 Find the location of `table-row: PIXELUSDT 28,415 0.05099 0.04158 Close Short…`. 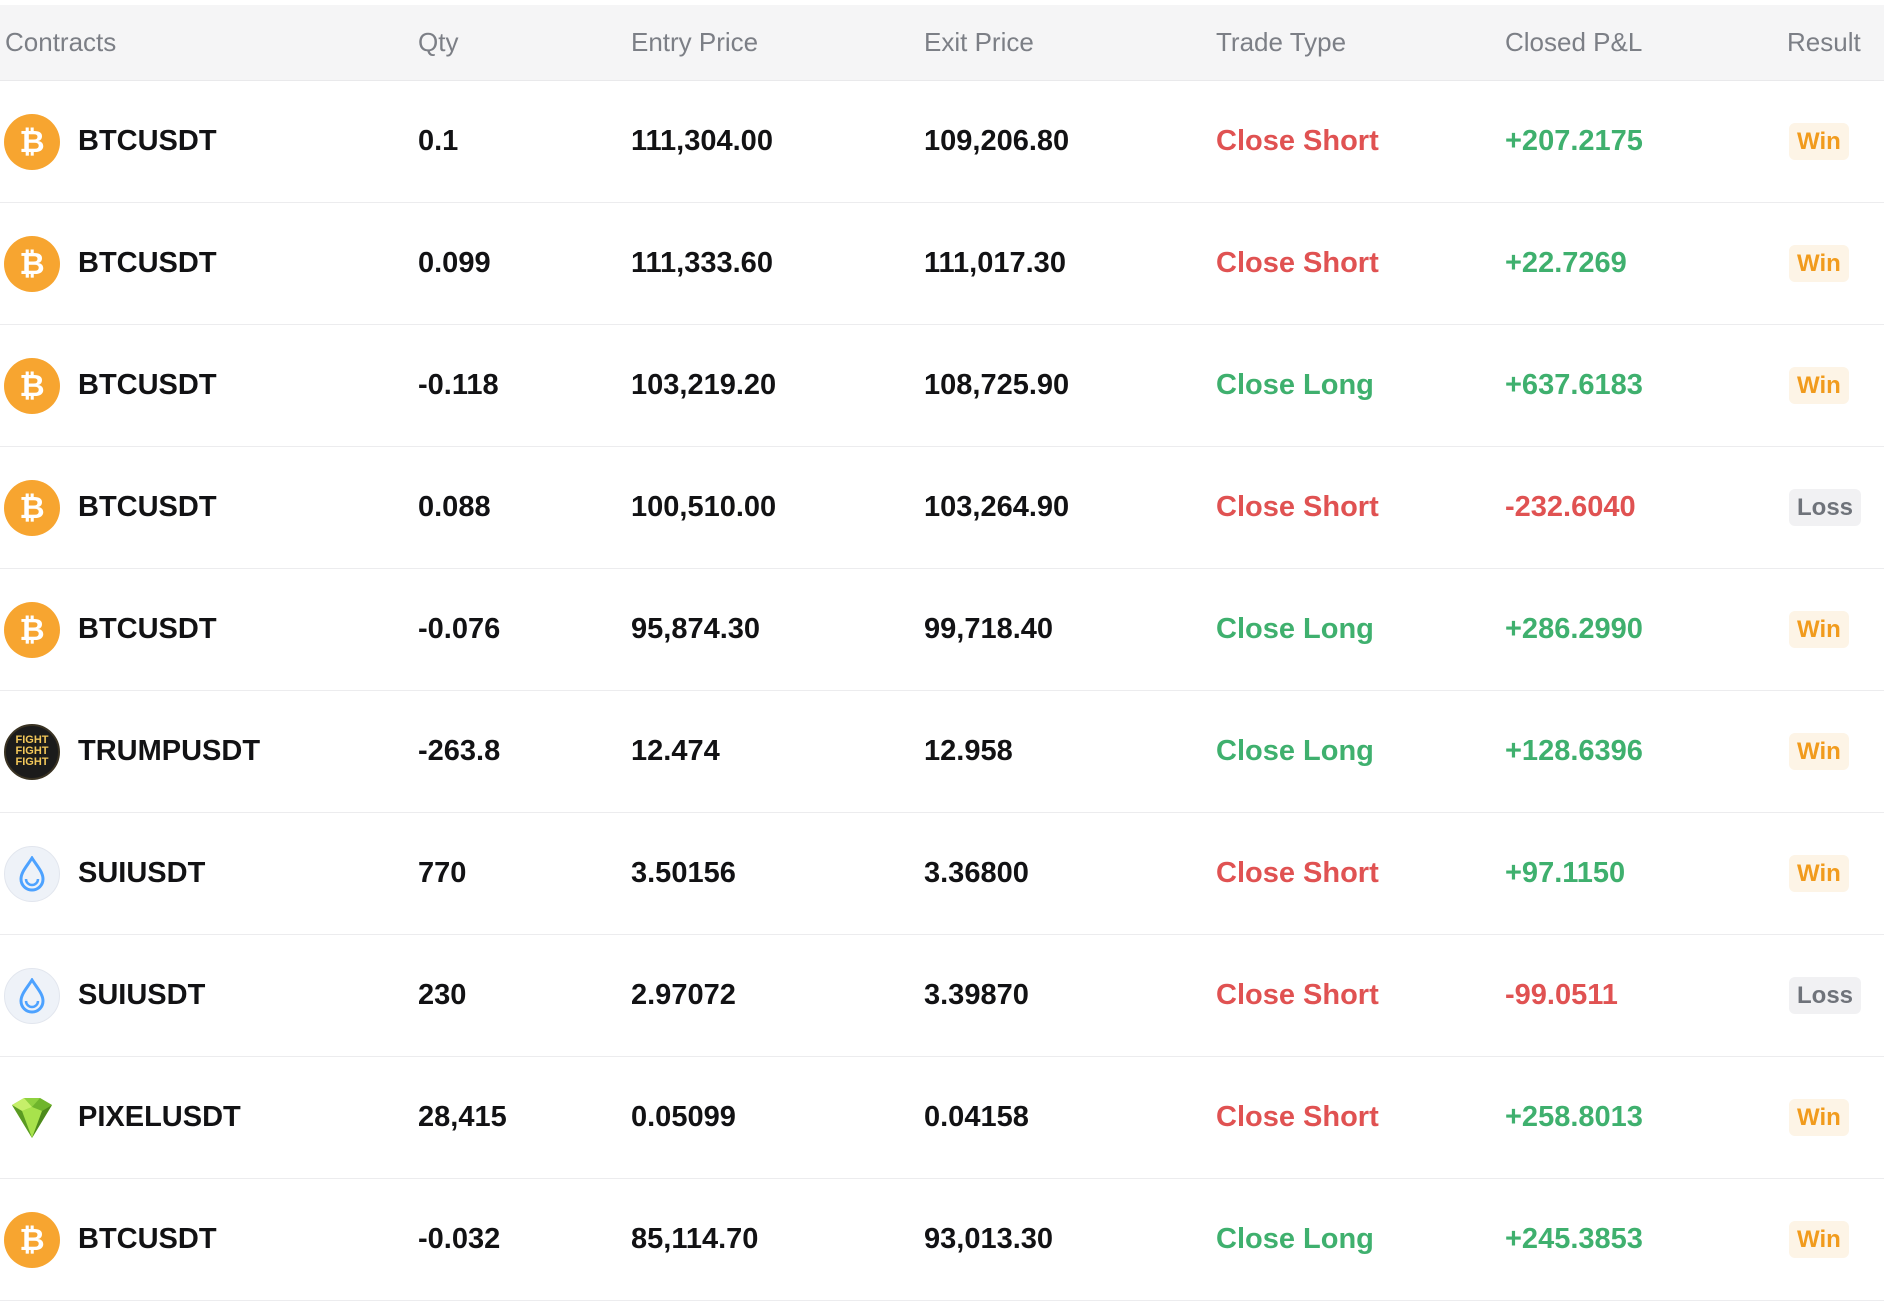

table-row: PIXELUSDT 28,415 0.05099 0.04158 Close Short… is located at coordinates (942, 1118).